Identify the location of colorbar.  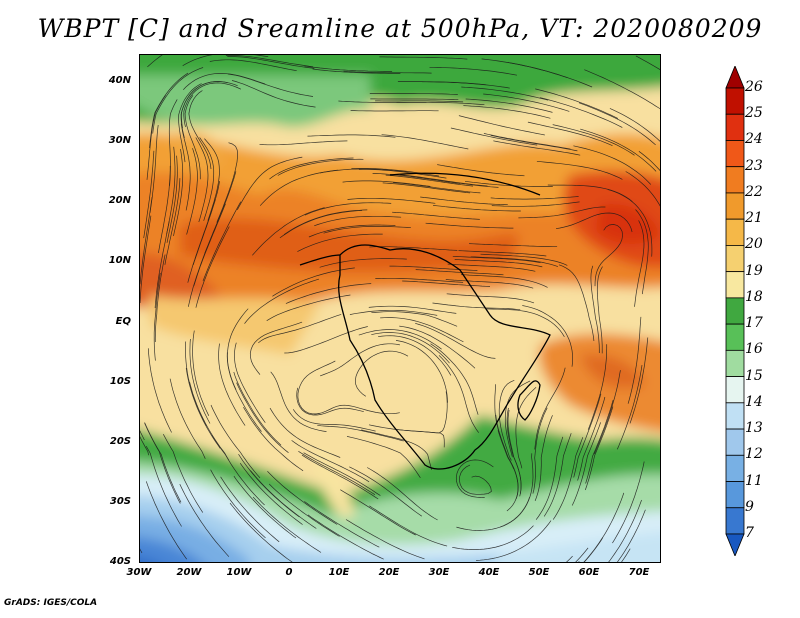
(735, 311).